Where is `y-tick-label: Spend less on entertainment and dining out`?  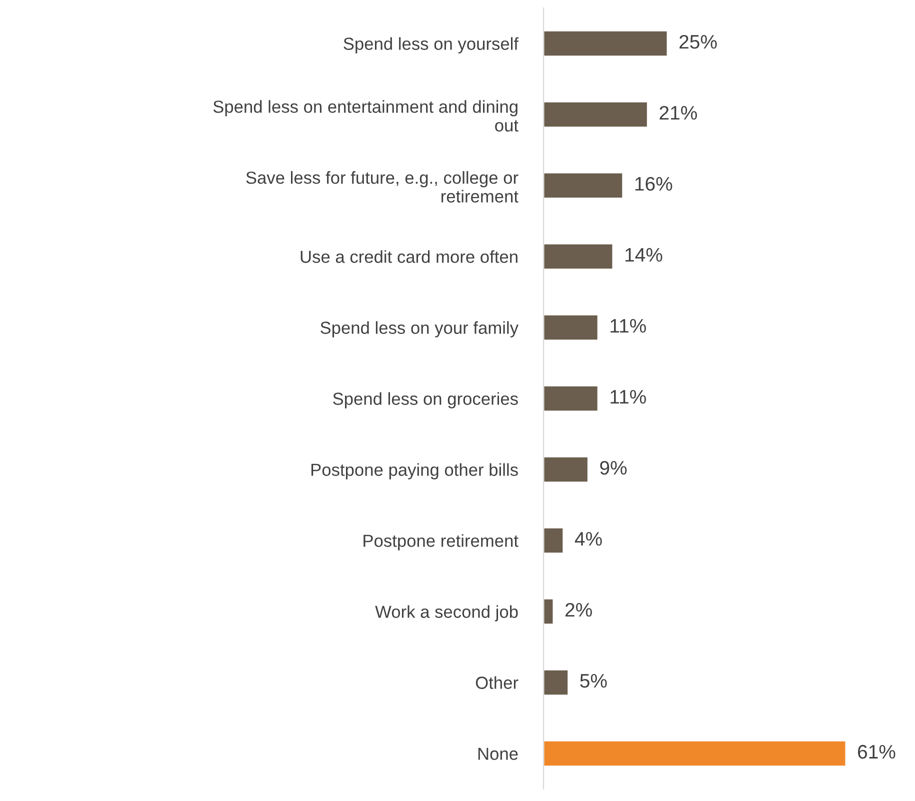 y-tick-label: Spend less on entertainment and dining out is located at coordinates (365, 116).